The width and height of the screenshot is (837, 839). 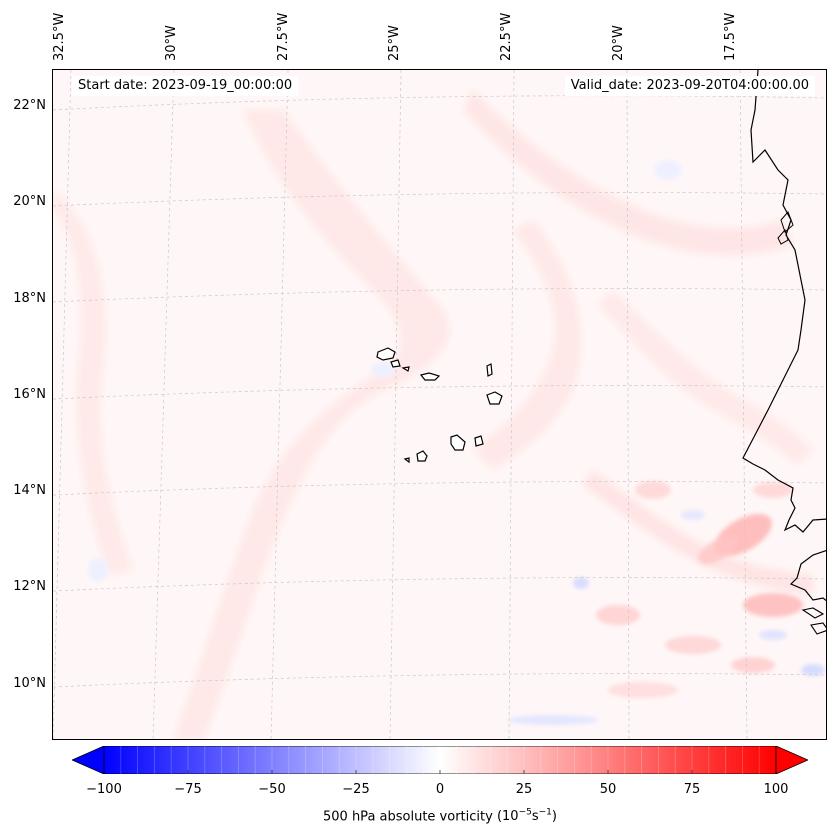 I want to click on colorbar-tick-label: 0, so click(x=440, y=789).